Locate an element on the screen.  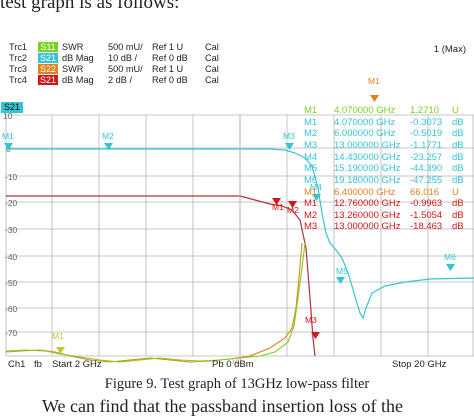
trace-name: Trc4 is located at coordinates (18, 80).